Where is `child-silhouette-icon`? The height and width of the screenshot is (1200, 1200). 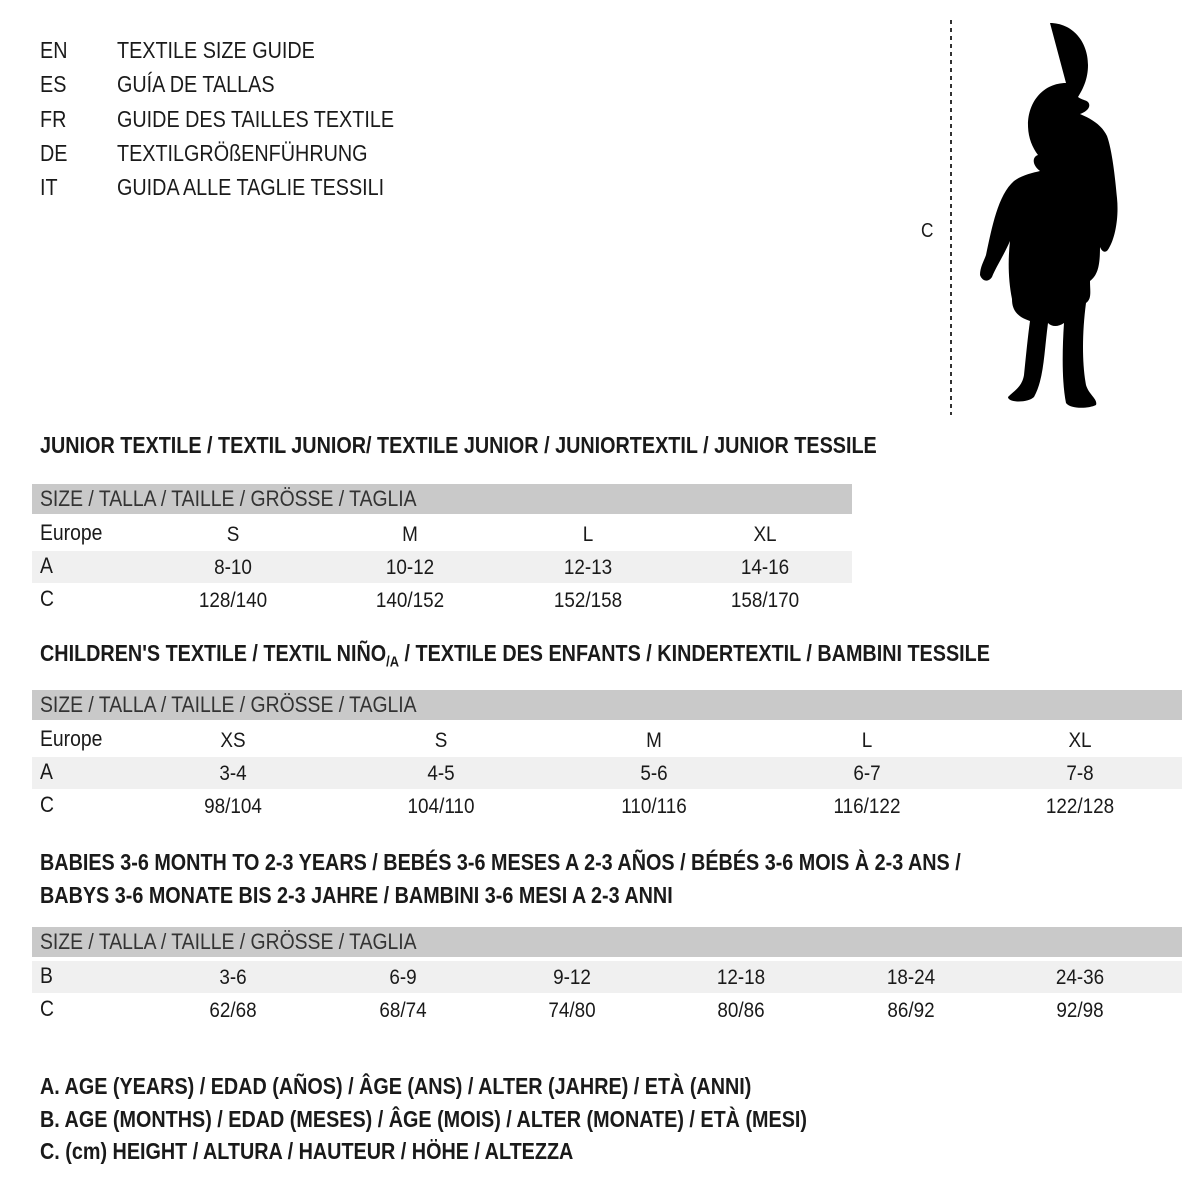 child-silhouette-icon is located at coordinates (1034, 217).